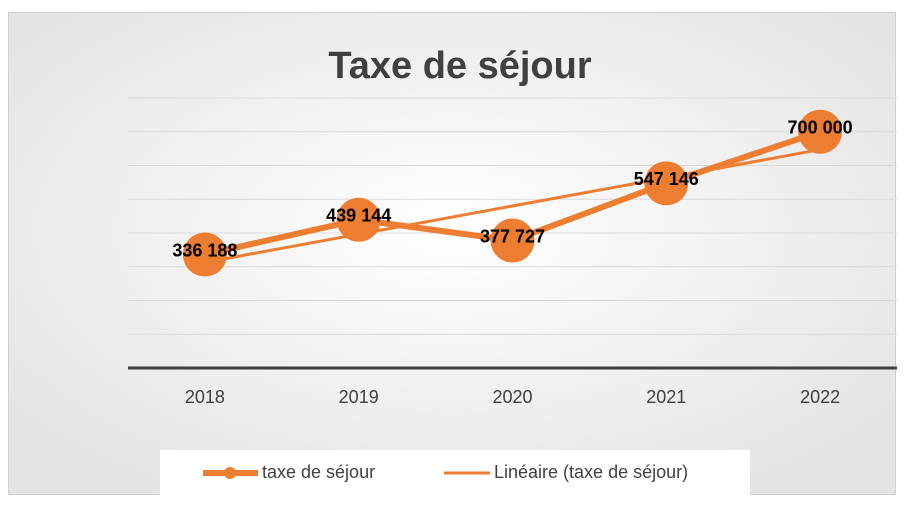 The width and height of the screenshot is (904, 505). Describe the element at coordinates (318, 472) in the screenshot. I see `legend-label: taxe de séjour` at that location.